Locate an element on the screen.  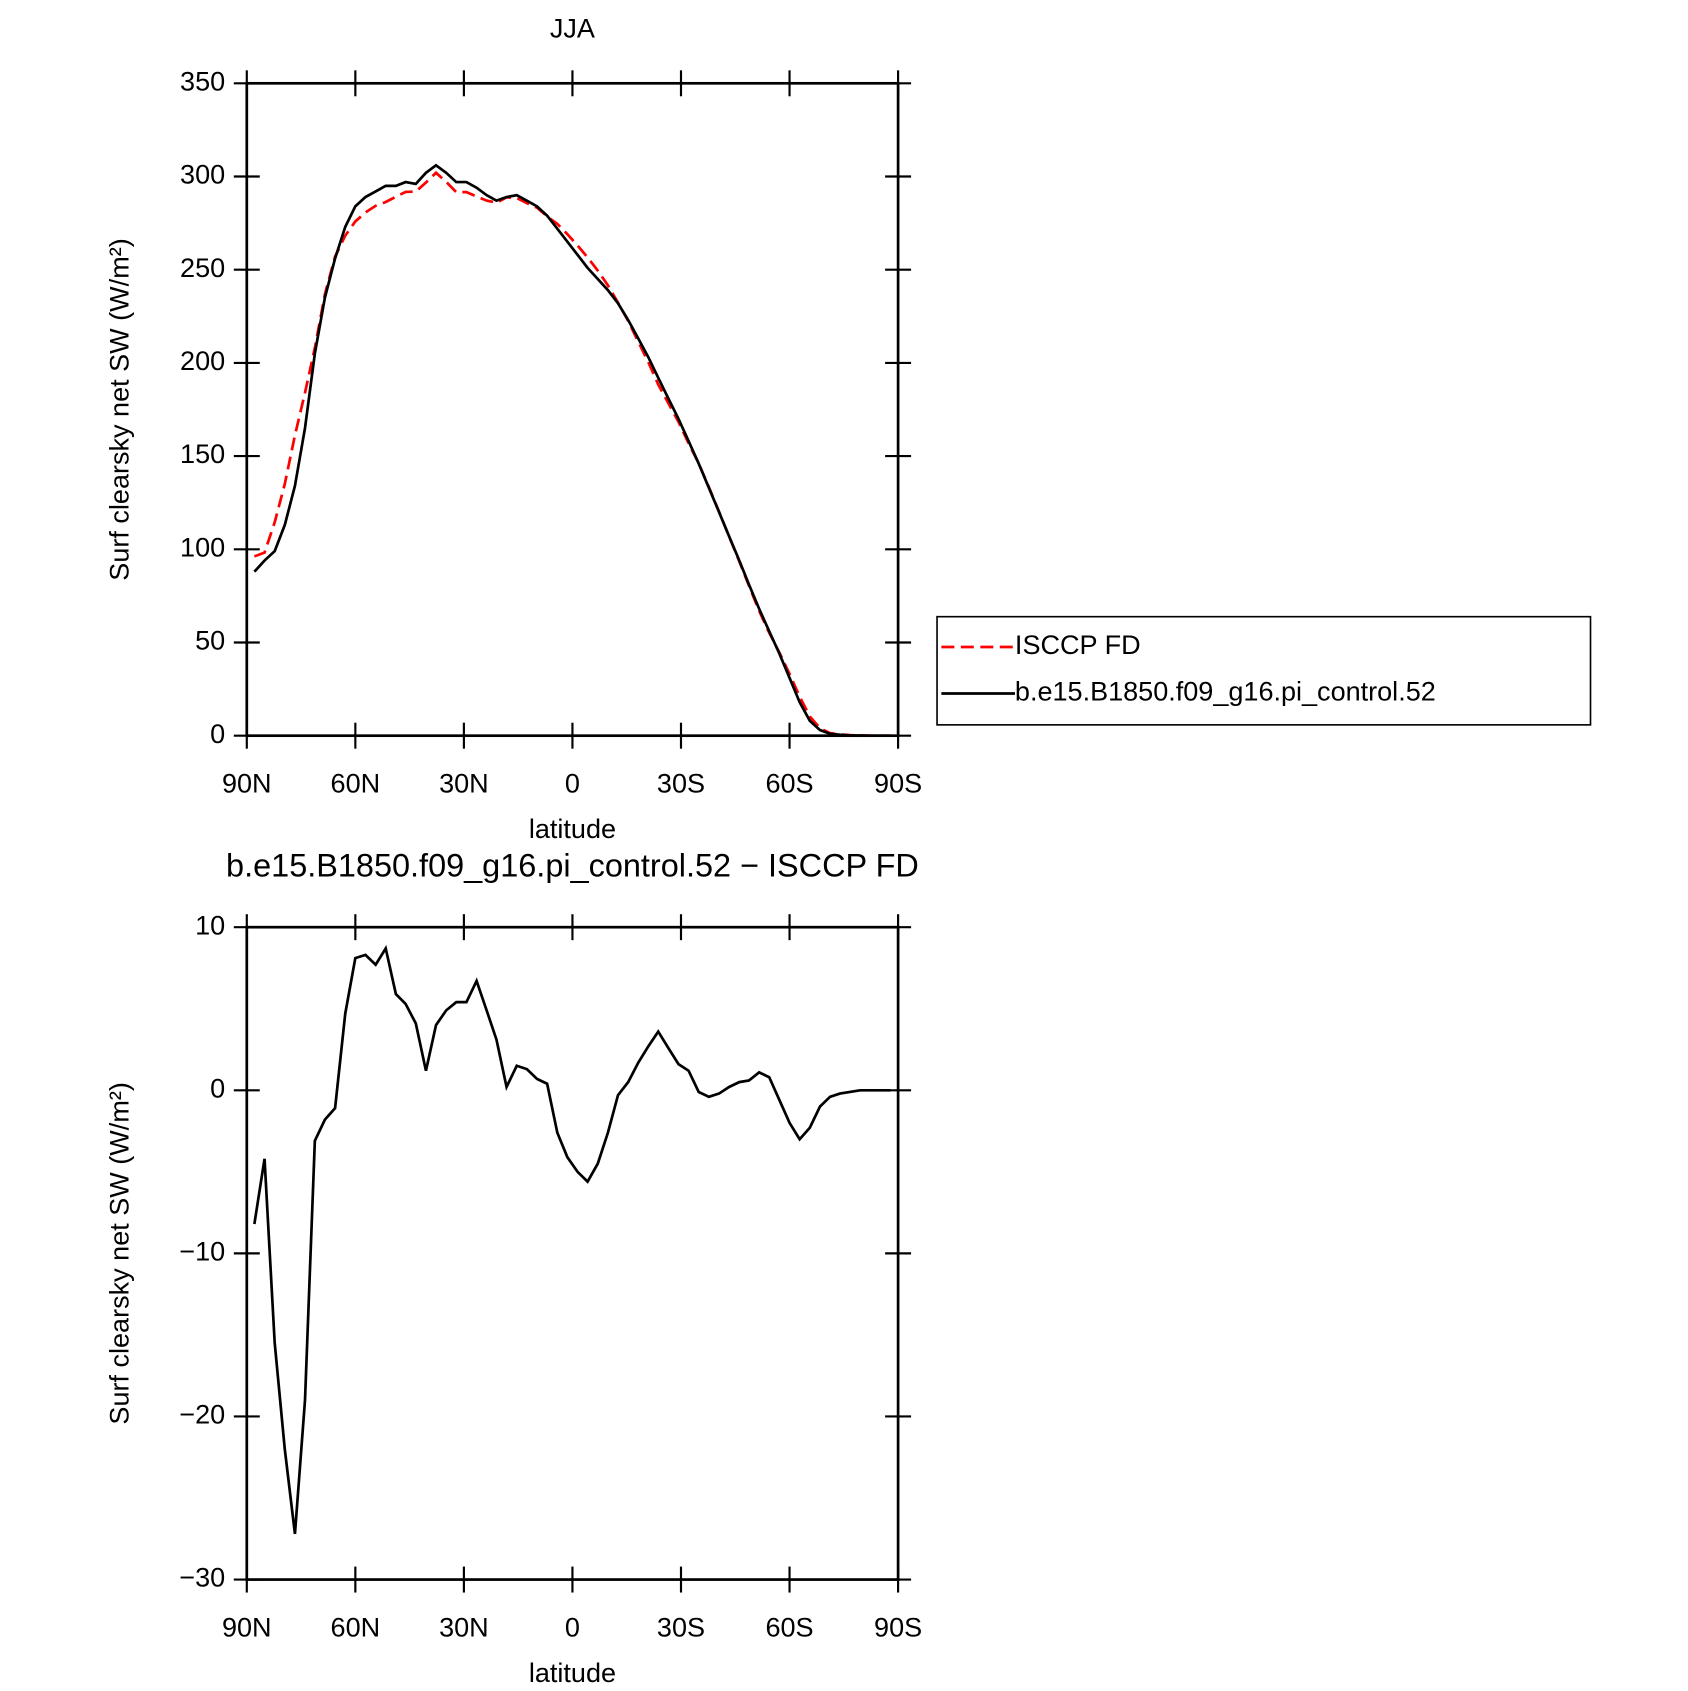
y-tick-label: 50 is located at coordinates (210, 641).